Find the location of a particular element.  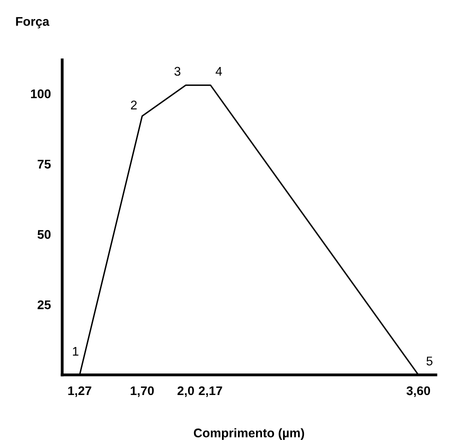

x-axis-title: Comprimento (µm) is located at coordinates (249, 434).